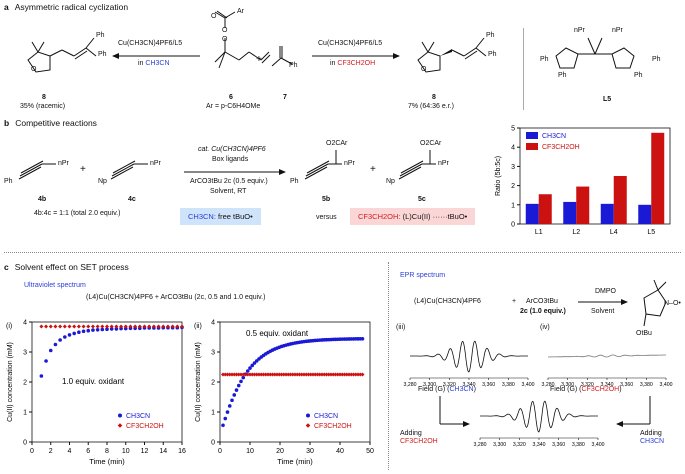  What do you see at coordinates (129, 170) in the screenshot?
I see `substrate-4c-structure` at bounding box center [129, 170].